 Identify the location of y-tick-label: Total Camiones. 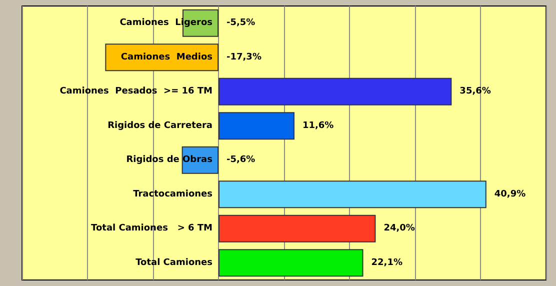
(174, 263).